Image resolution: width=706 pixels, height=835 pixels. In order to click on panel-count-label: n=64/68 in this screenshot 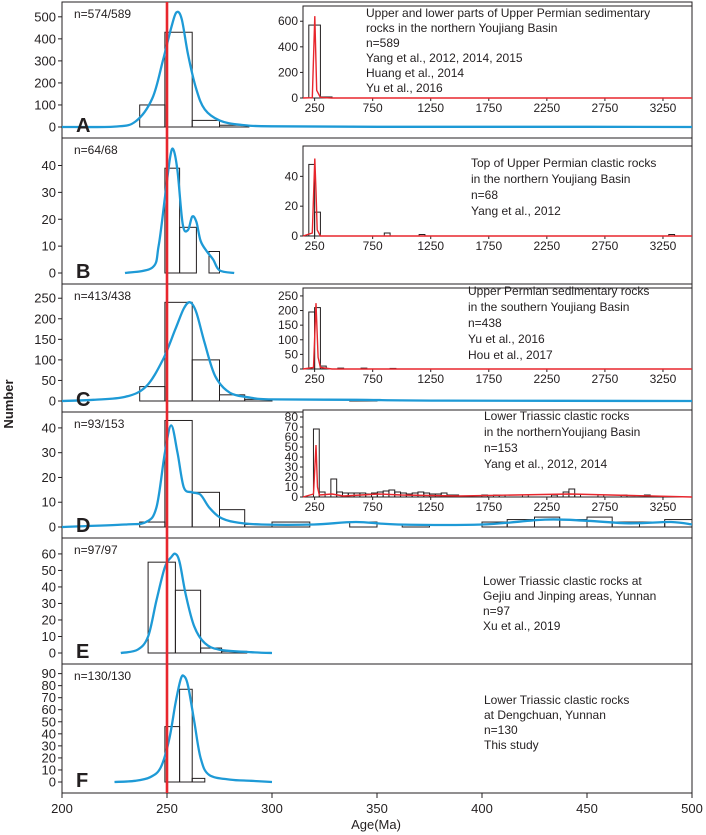, I will do `click(96, 150)`.